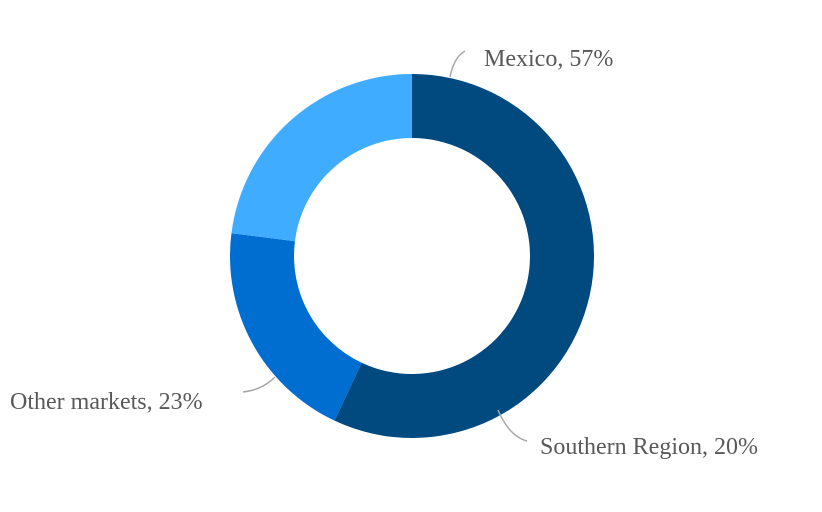 The width and height of the screenshot is (822, 512). I want to click on slice-label-other-markets: Other markets, 23%, so click(106, 402).